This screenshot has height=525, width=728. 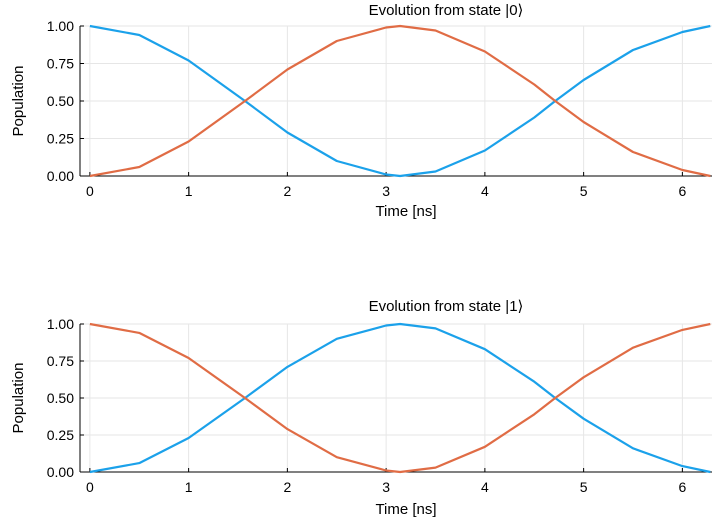 What do you see at coordinates (60, 101) in the screenshot?
I see `top-y-tick-label: 0.50` at bounding box center [60, 101].